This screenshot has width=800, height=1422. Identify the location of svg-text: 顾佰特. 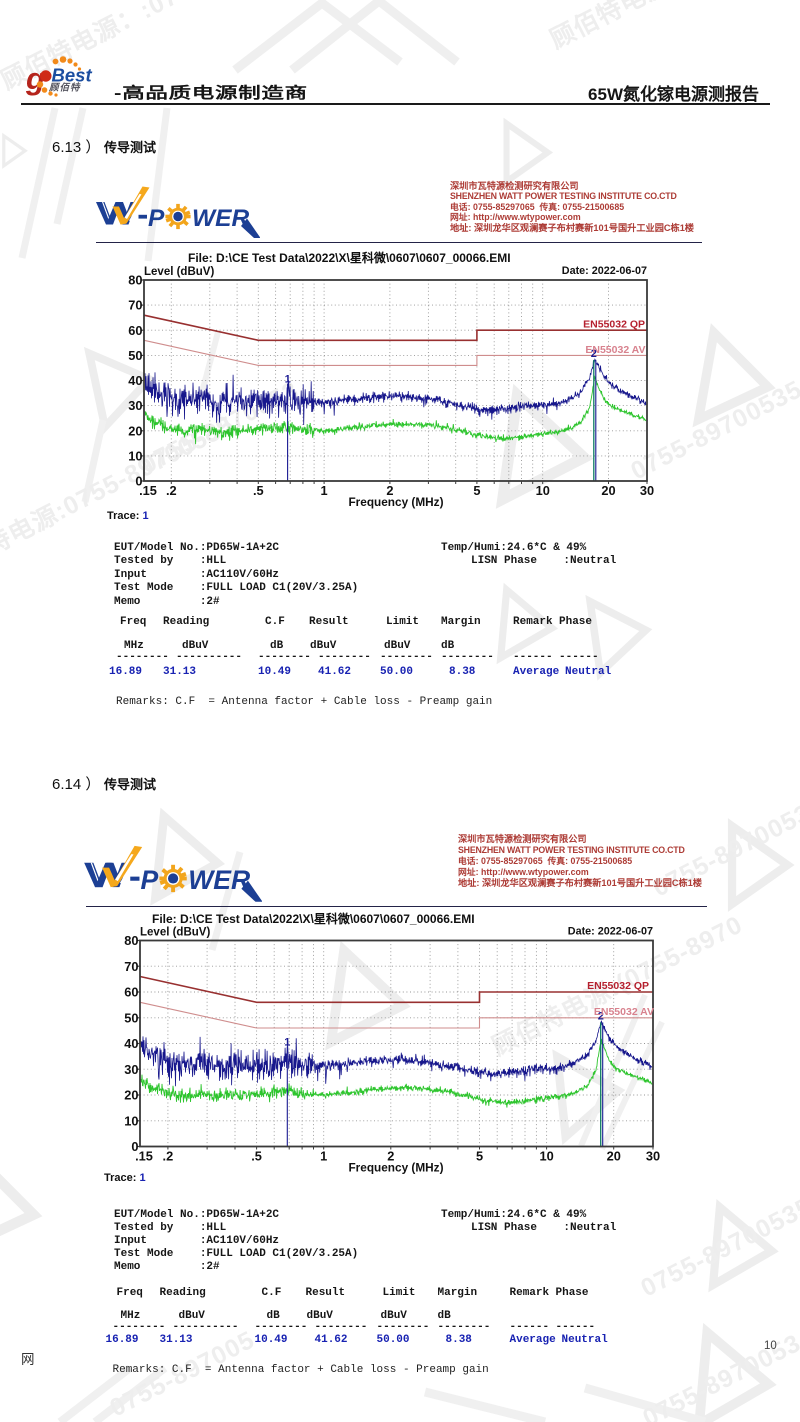
(64, 88).